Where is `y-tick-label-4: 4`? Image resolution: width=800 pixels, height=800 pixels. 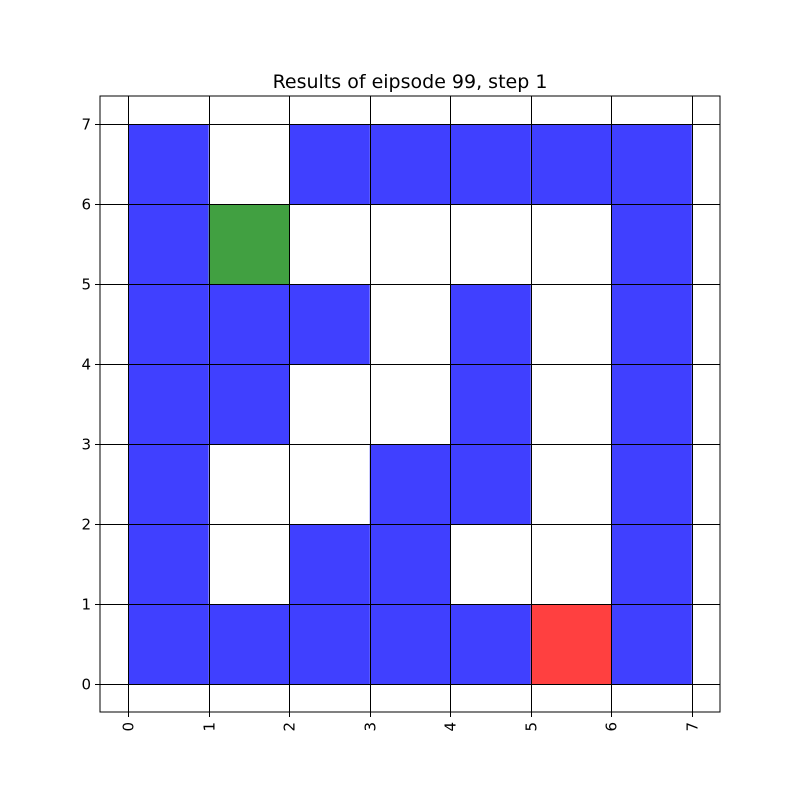 y-tick-label-4: 4 is located at coordinates (86, 365).